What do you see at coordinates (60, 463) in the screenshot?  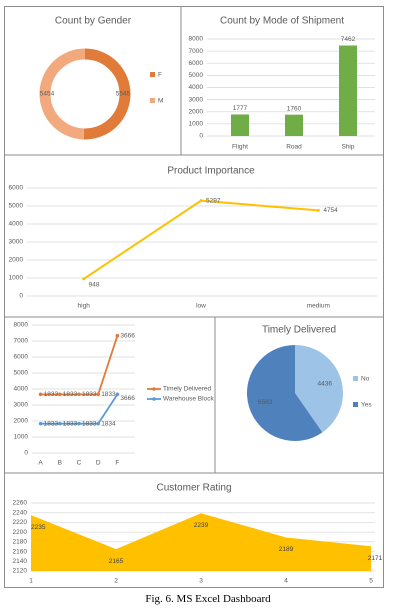 I see `warehouse-x-tick-label: B` at bounding box center [60, 463].